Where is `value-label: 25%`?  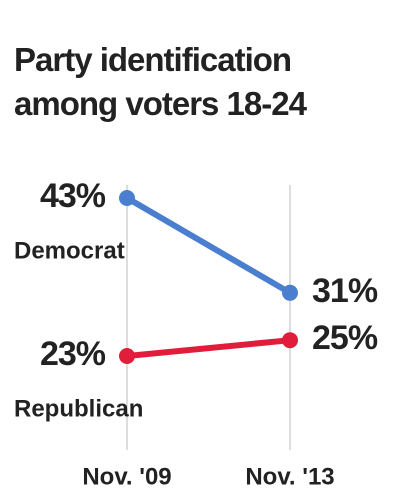 value-label: 25% is located at coordinates (345, 338).